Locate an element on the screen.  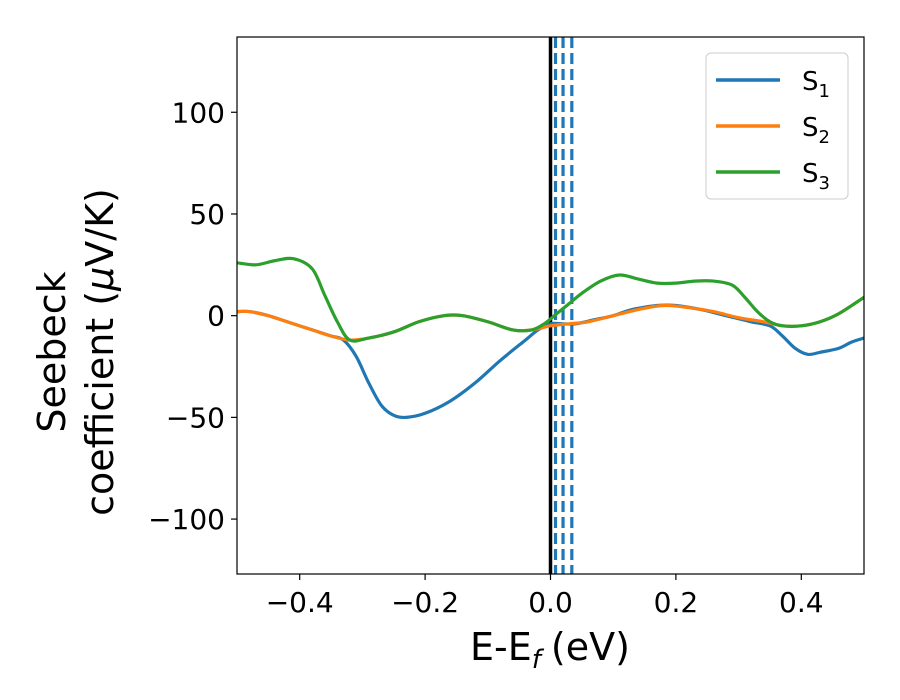
legend-label-s2: S2 is located at coordinates (816, 130).